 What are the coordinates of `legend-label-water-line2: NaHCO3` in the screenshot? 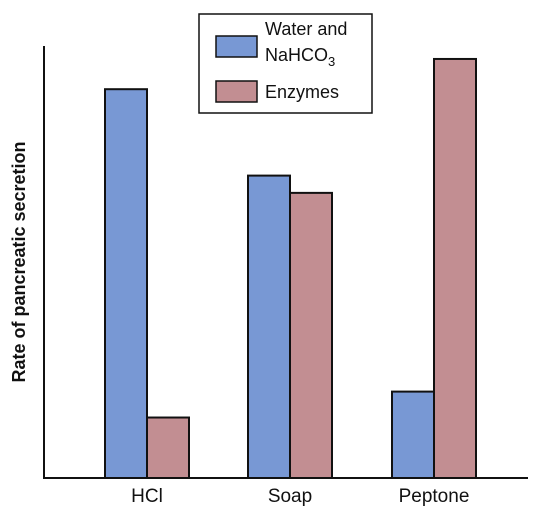 It's located at (300, 57).